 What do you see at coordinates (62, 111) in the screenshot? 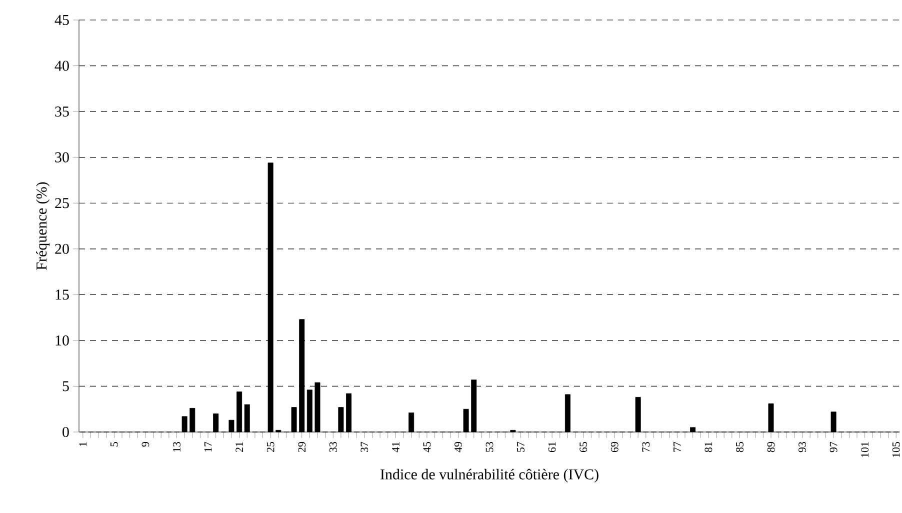
I see `y-tick-label: 35` at bounding box center [62, 111].